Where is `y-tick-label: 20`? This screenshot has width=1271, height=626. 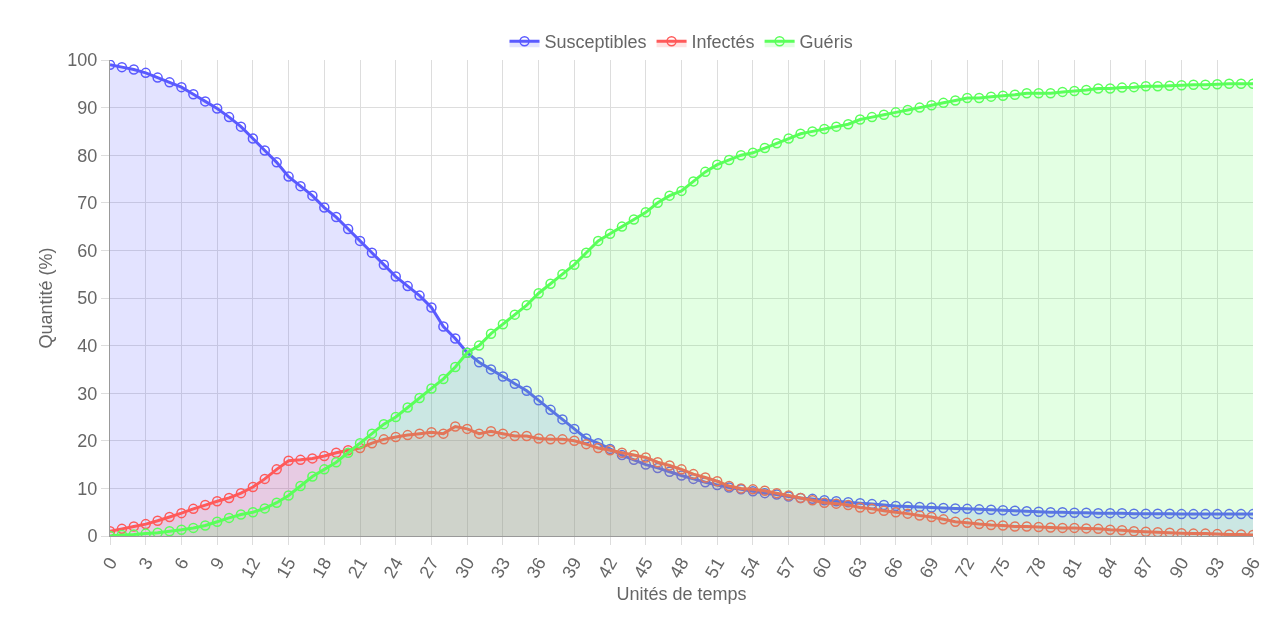
y-tick-label: 20 is located at coordinates (87, 441).